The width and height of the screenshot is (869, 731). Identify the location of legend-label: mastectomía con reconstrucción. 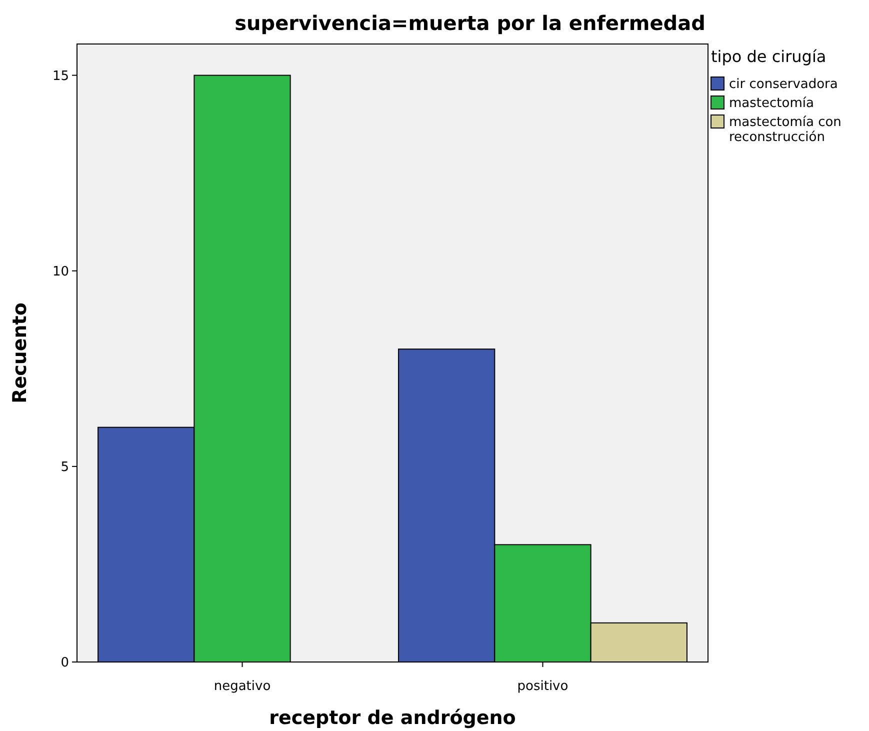
(785, 130).